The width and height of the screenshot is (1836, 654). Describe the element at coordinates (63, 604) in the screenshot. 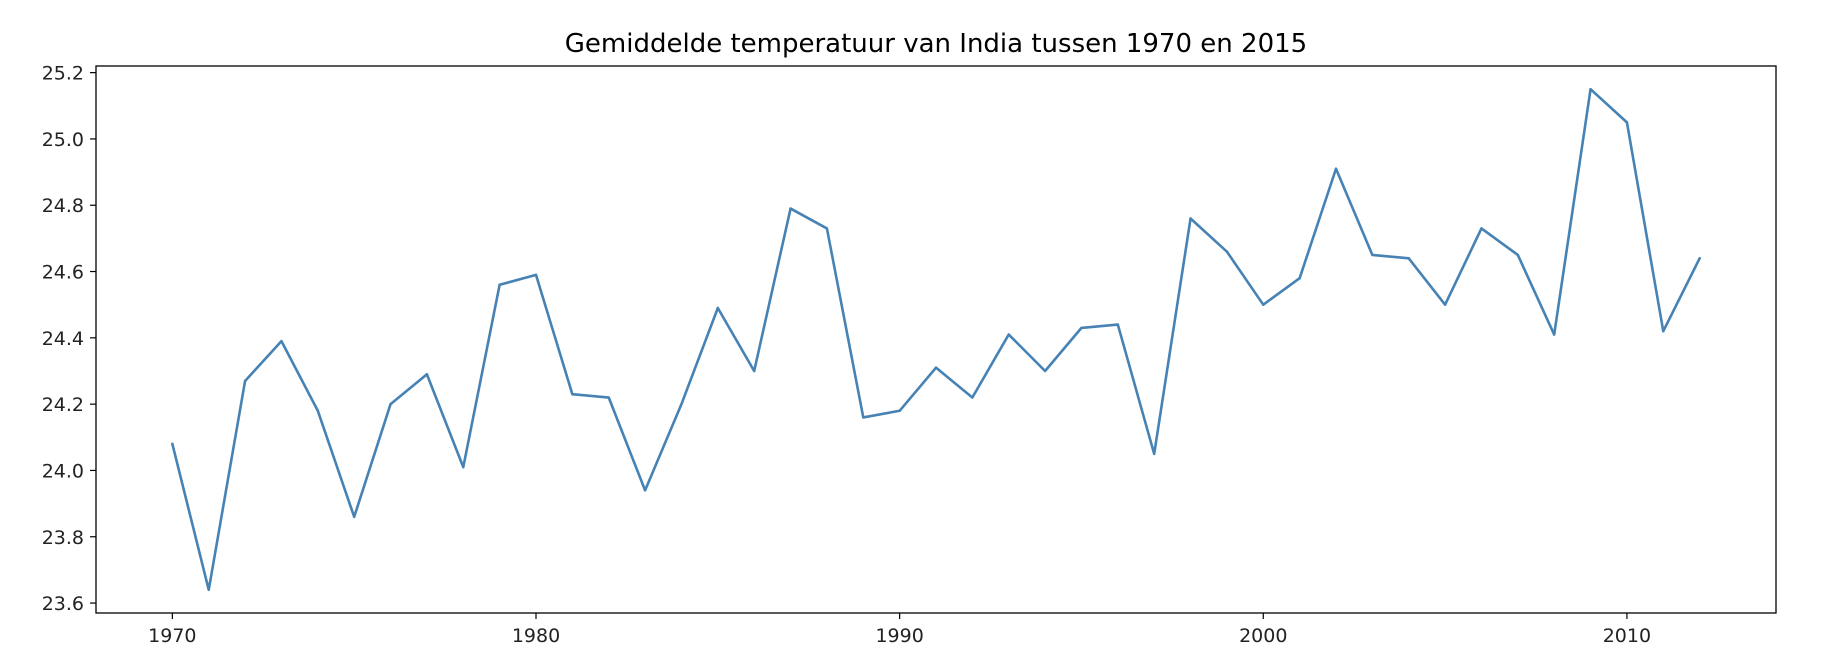

I see `y-tick-label: 23.6` at that location.